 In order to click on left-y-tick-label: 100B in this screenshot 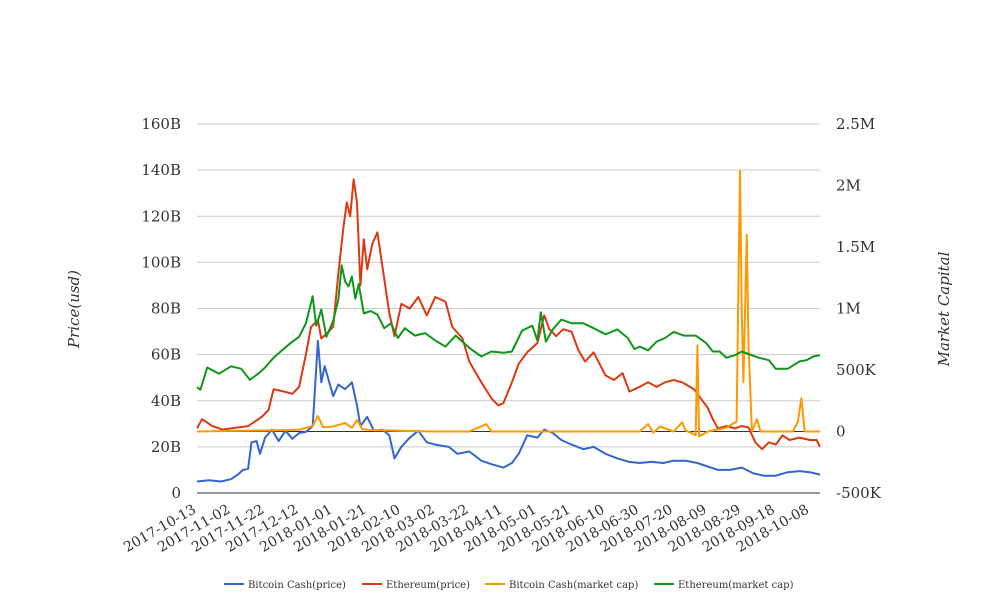, I will do `click(161, 262)`.